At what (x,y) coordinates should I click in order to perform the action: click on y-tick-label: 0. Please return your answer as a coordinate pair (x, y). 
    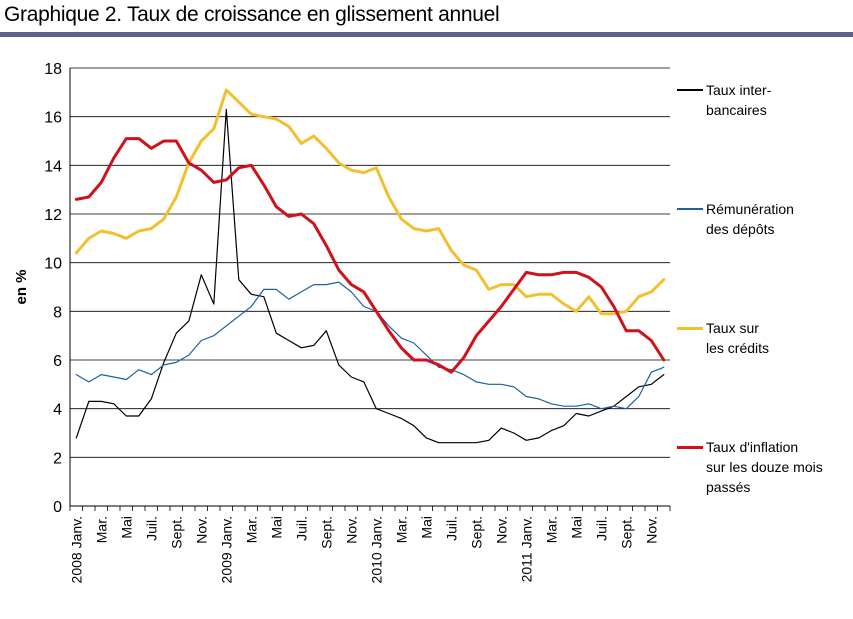
    Looking at the image, I should click on (57, 507).